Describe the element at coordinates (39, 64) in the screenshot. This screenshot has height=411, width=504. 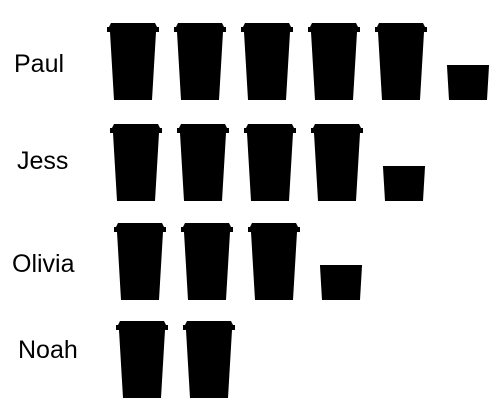
I see `row-label: Paul` at that location.